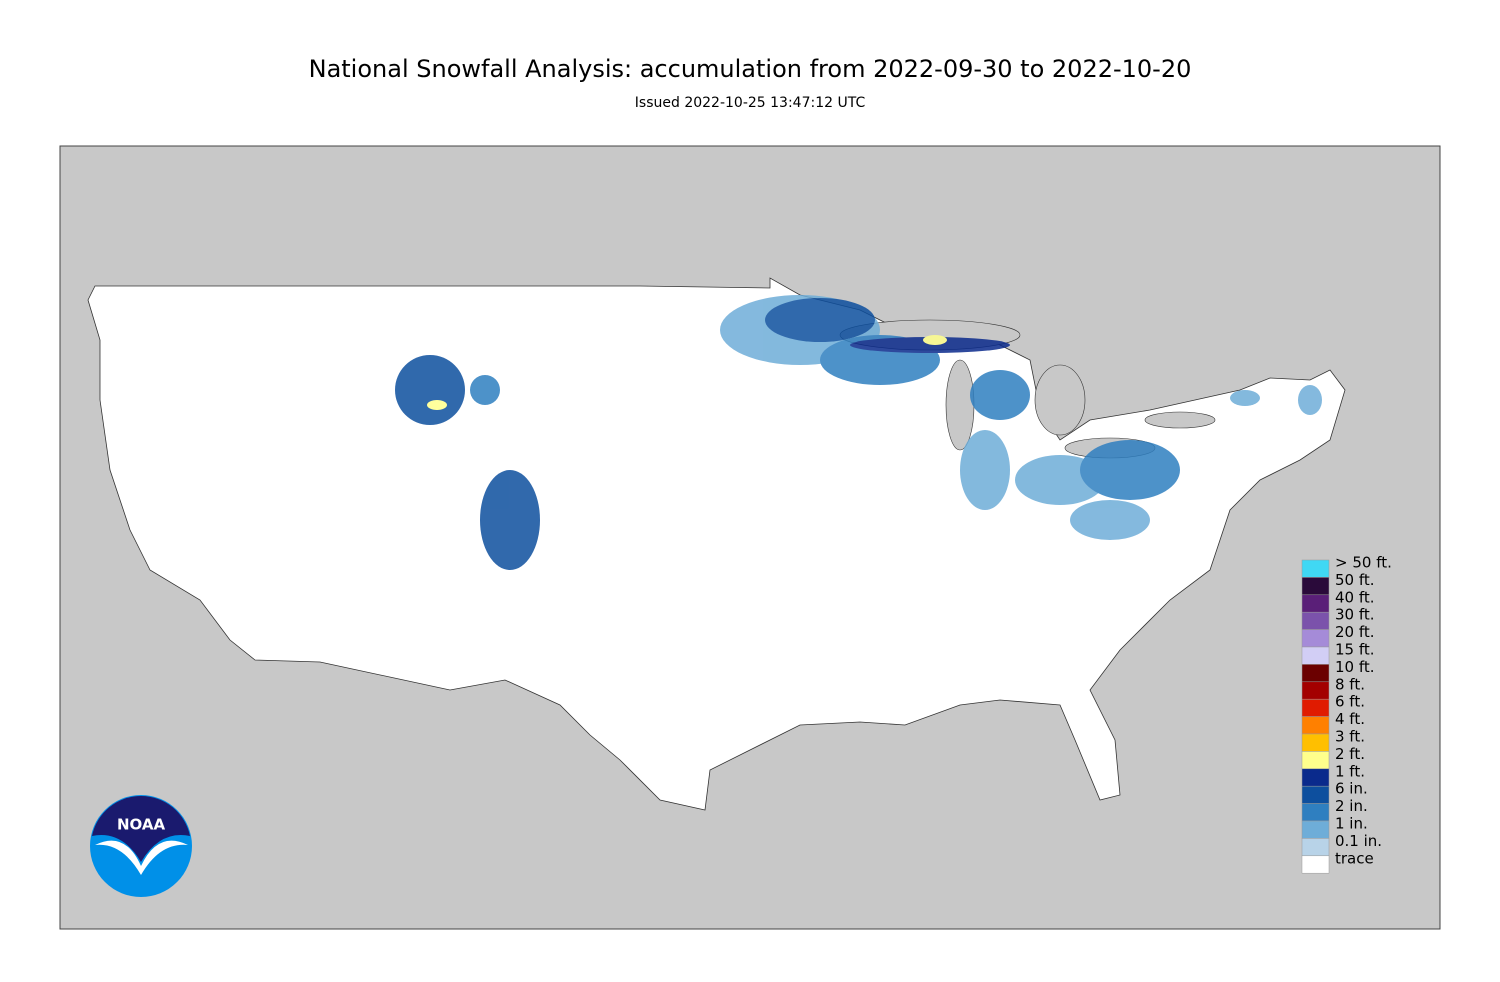  What do you see at coordinates (1355, 597) in the screenshot?
I see `legend-label: 40 ft.` at bounding box center [1355, 597].